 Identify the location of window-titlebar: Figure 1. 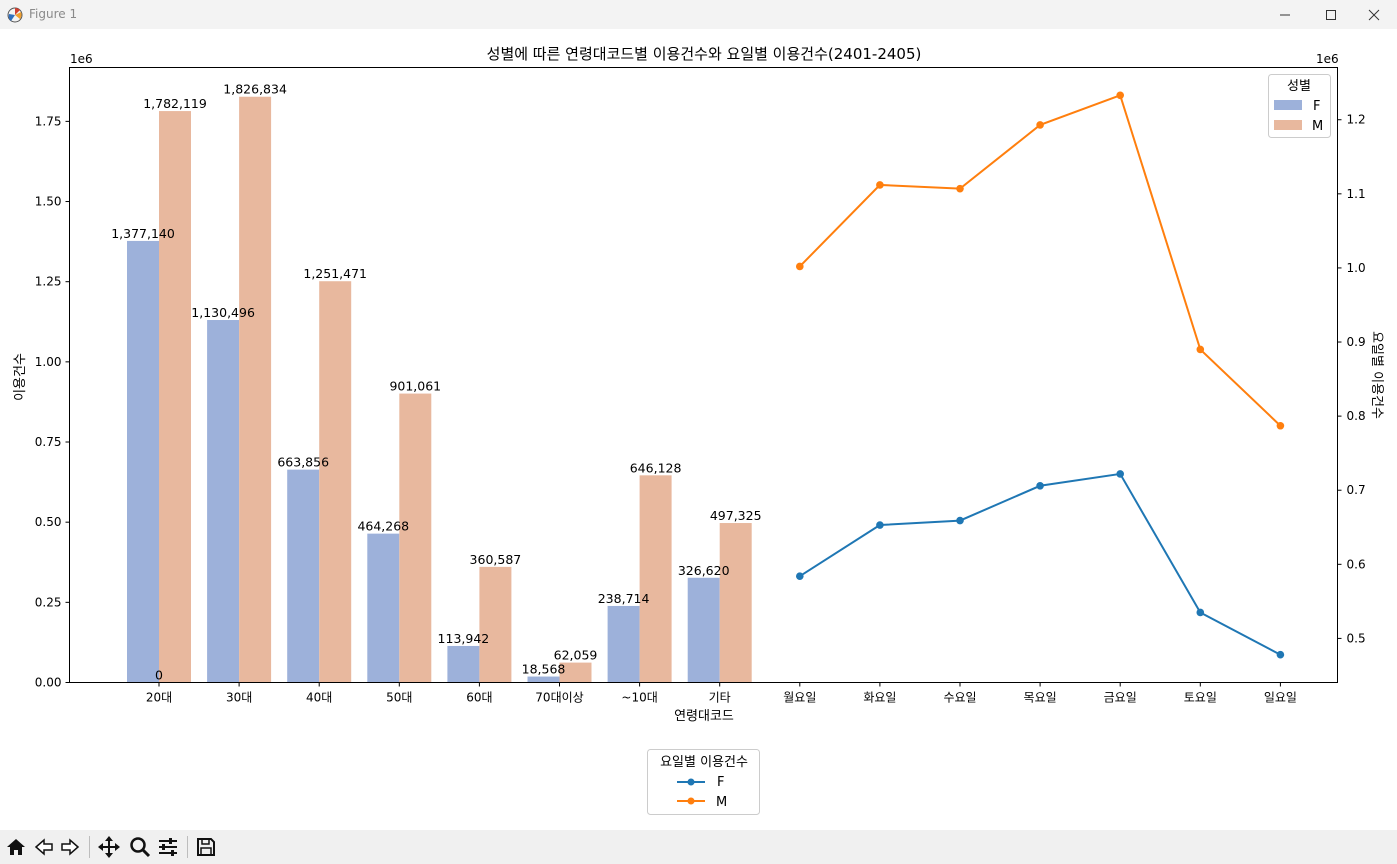
(698, 14).